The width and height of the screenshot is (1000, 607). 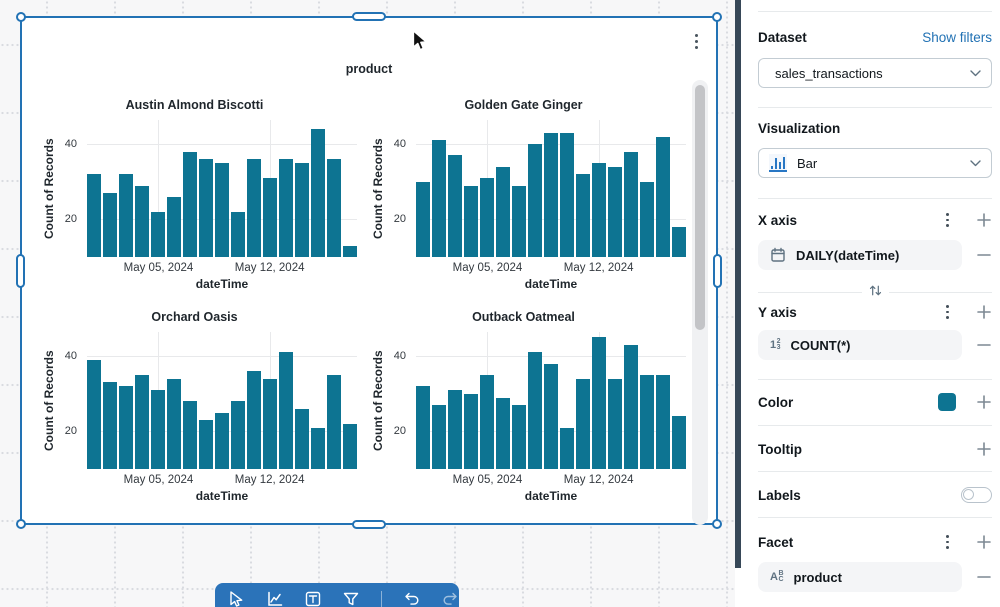 What do you see at coordinates (21, 17) in the screenshot?
I see `resize-handle-top-left` at bounding box center [21, 17].